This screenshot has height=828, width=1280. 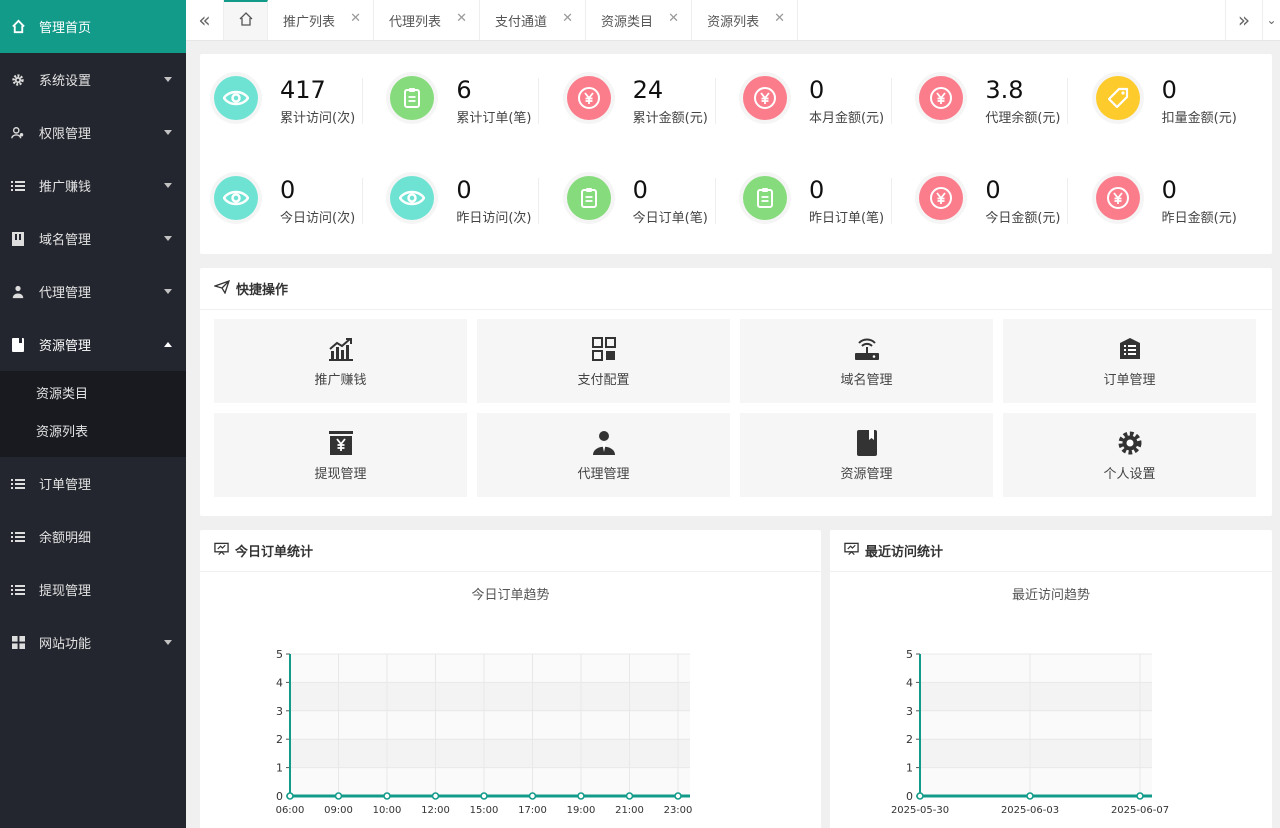 I want to click on tab-promotion-list: 推广列表 ✕, so click(x=321, y=20).